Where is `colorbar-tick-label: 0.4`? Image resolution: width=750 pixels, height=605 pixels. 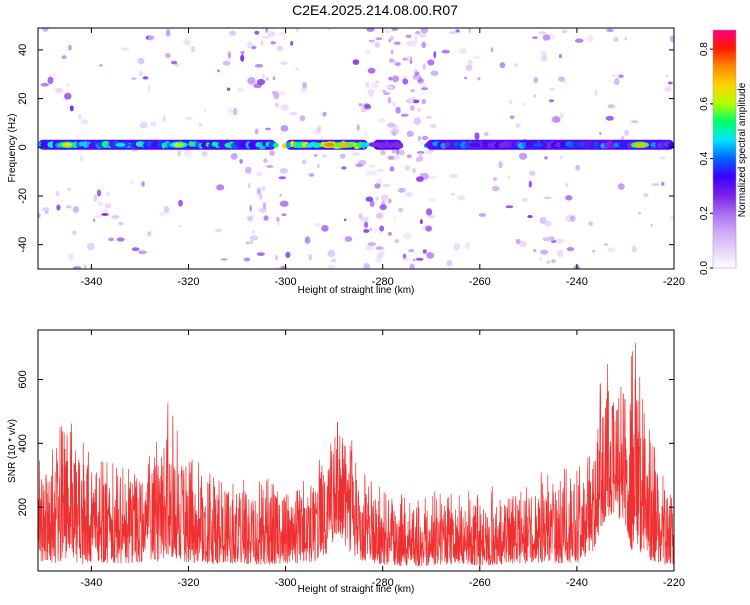
colorbar-tick-label: 0.4 is located at coordinates (704, 158).